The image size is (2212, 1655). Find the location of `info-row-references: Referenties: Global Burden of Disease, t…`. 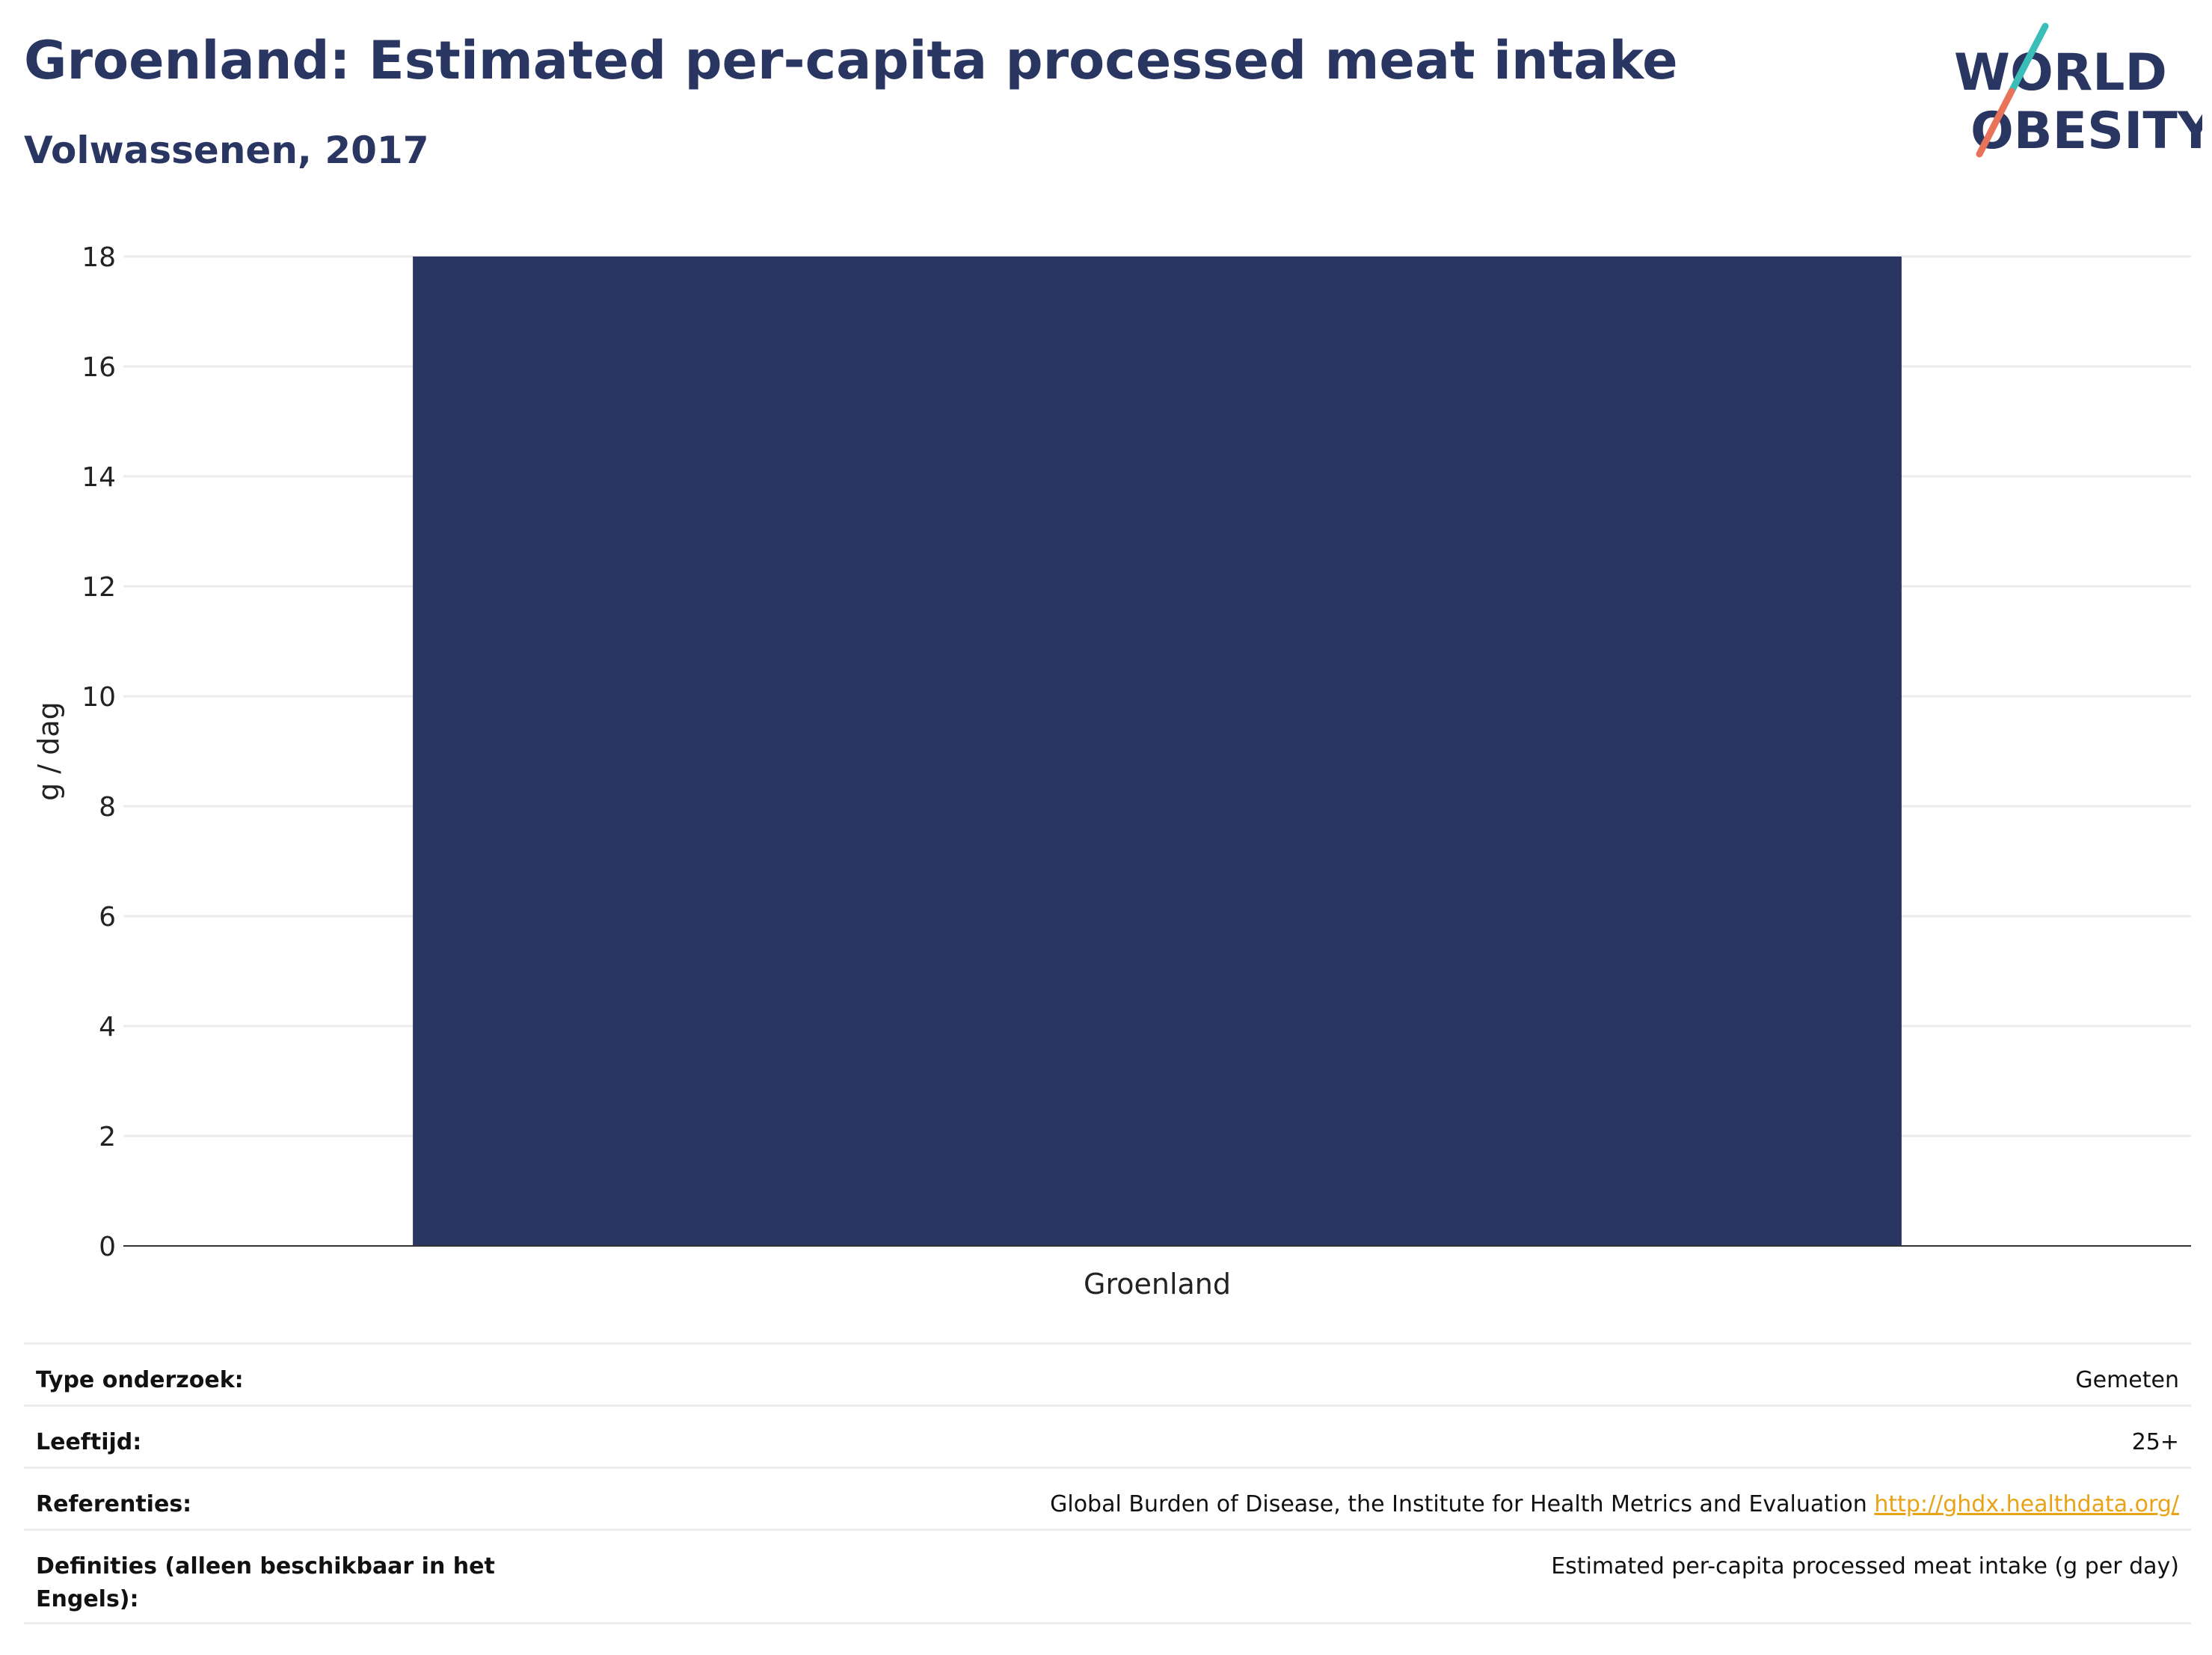

info-row-references: Referenties: Global Burden of Disease, t… is located at coordinates (1107, 1500).